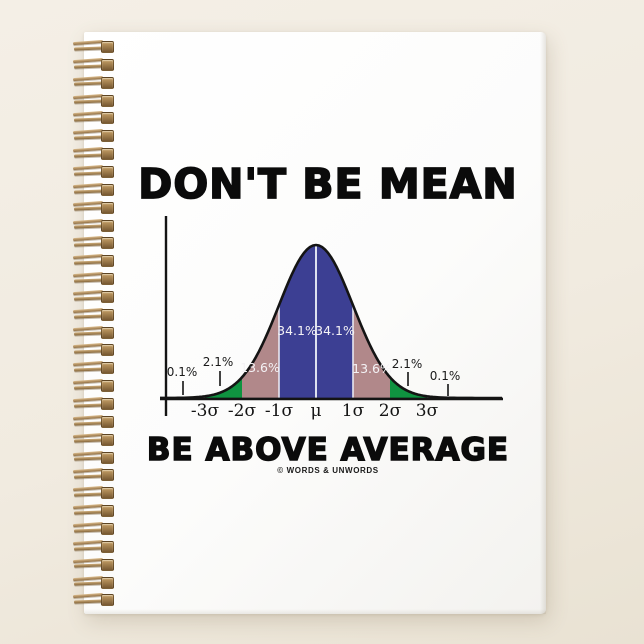 This screenshot has height=644, width=644. I want to click on pct-label-right-21: 2.1%, so click(407, 364).